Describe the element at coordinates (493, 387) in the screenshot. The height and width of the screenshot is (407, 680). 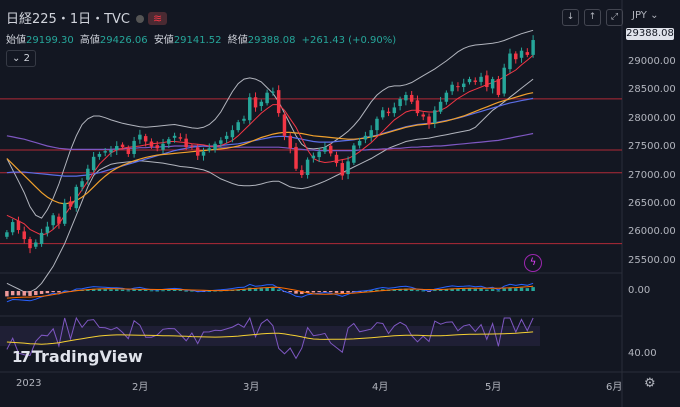
I see `time-axis-tick: 5月` at that location.